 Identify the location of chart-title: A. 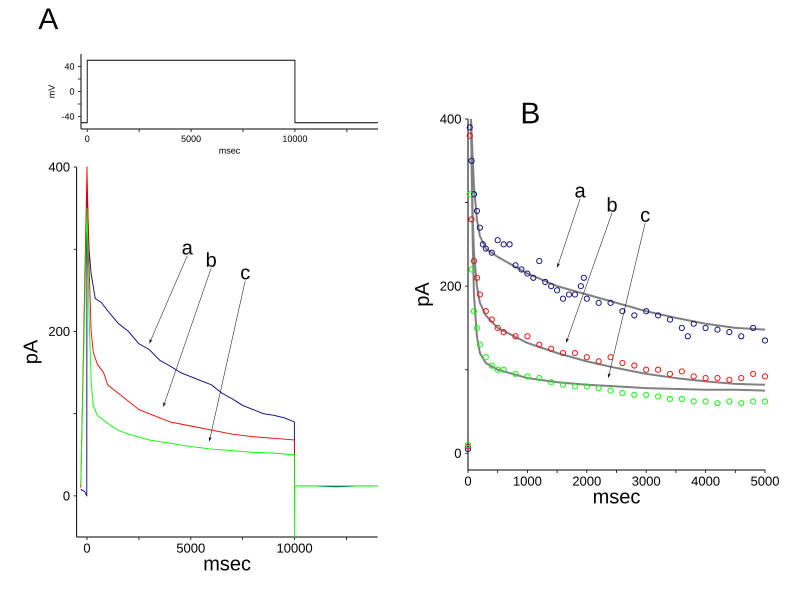
(48, 19).